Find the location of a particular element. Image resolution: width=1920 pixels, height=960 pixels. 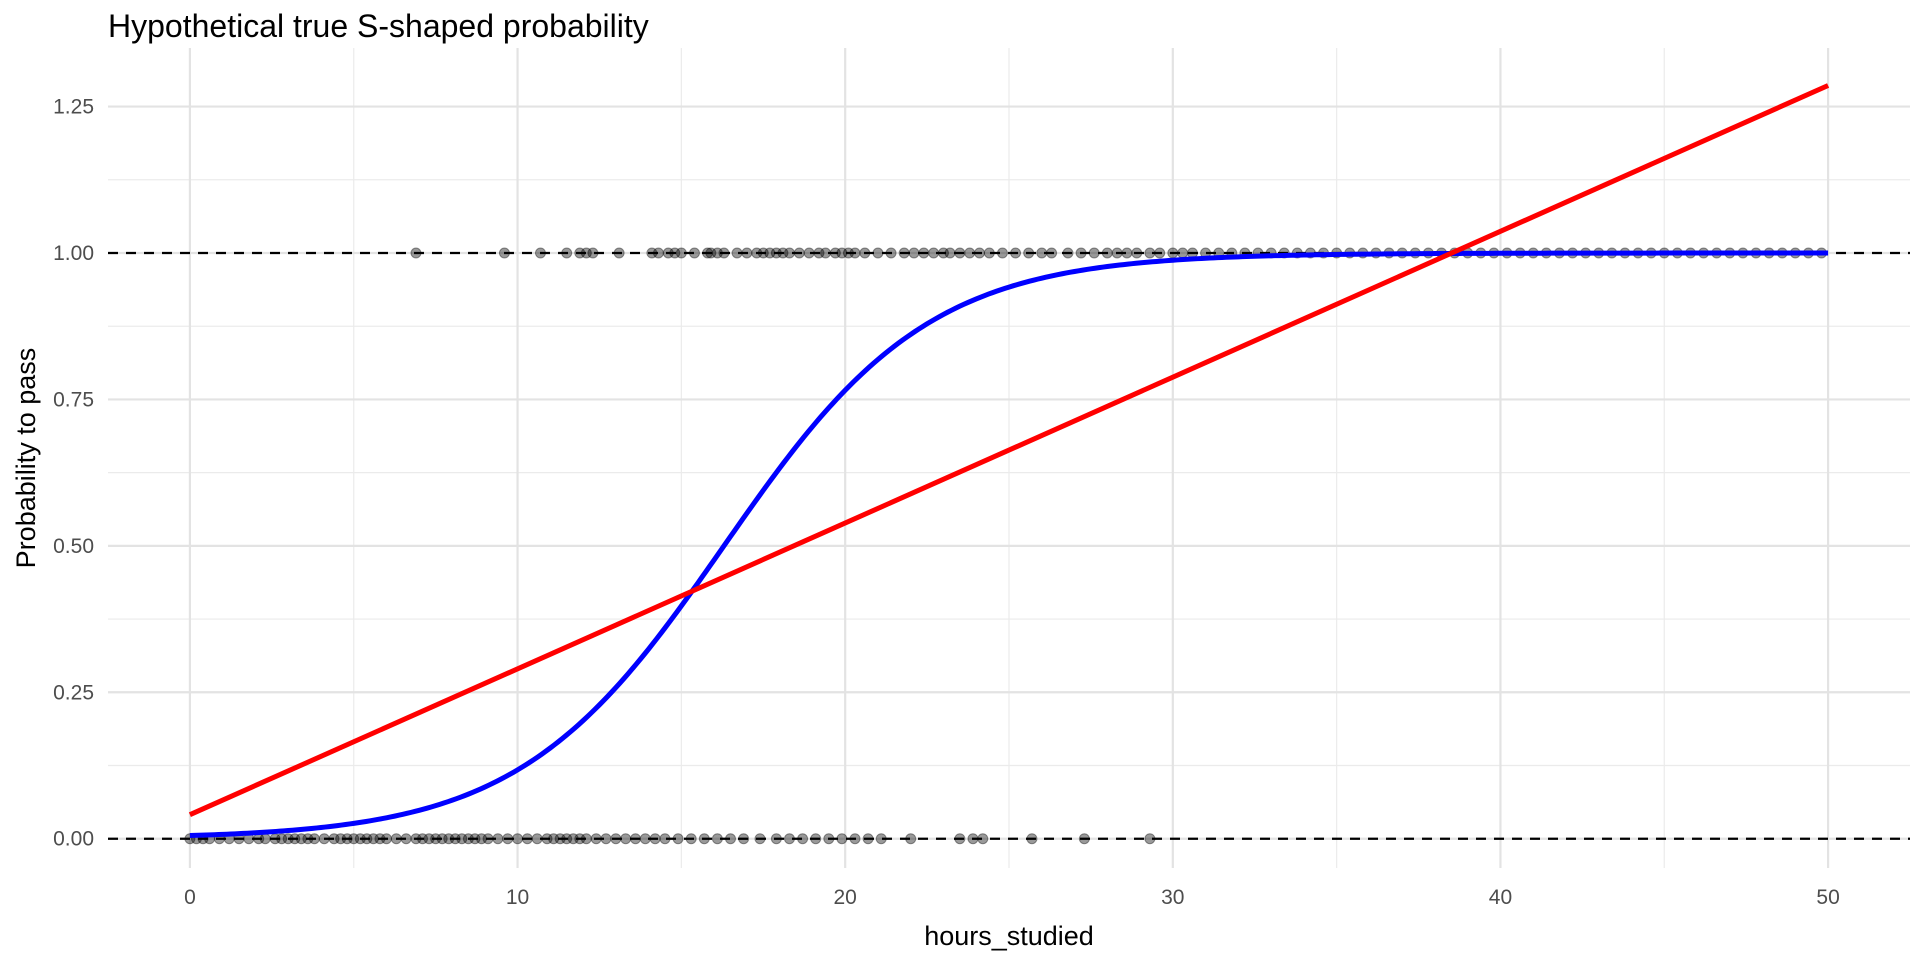

y-tick-label: 0.25 is located at coordinates (73, 692).